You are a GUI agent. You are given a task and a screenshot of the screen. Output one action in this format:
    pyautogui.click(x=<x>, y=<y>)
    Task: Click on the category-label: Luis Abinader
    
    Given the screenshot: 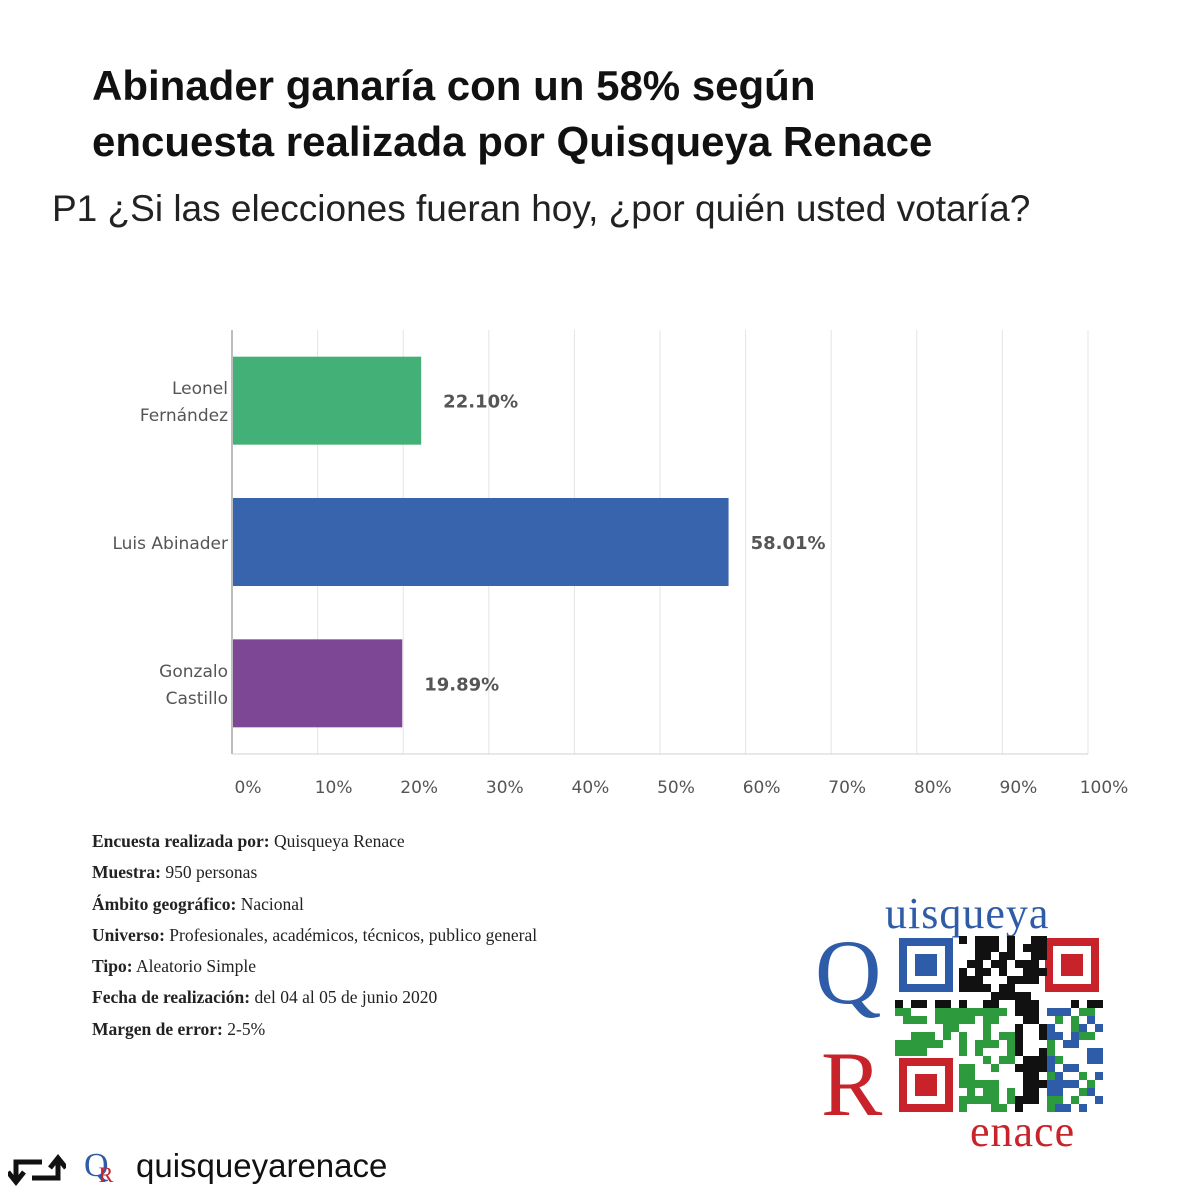 What is the action you would take?
    pyautogui.click(x=170, y=544)
    